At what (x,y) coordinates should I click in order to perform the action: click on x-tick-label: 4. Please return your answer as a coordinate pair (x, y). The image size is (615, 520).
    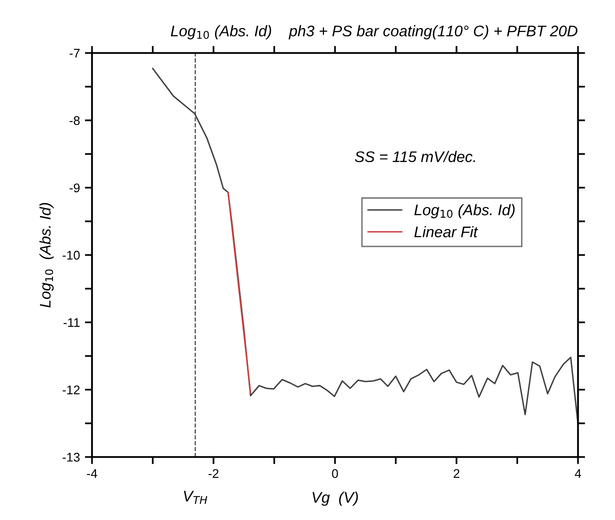
    Looking at the image, I should click on (578, 473).